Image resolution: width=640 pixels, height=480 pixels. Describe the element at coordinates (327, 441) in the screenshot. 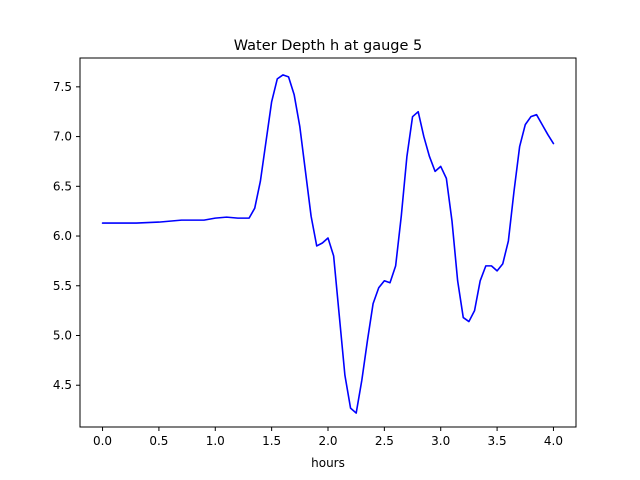

I see `x-tick-label: 2.0` at that location.